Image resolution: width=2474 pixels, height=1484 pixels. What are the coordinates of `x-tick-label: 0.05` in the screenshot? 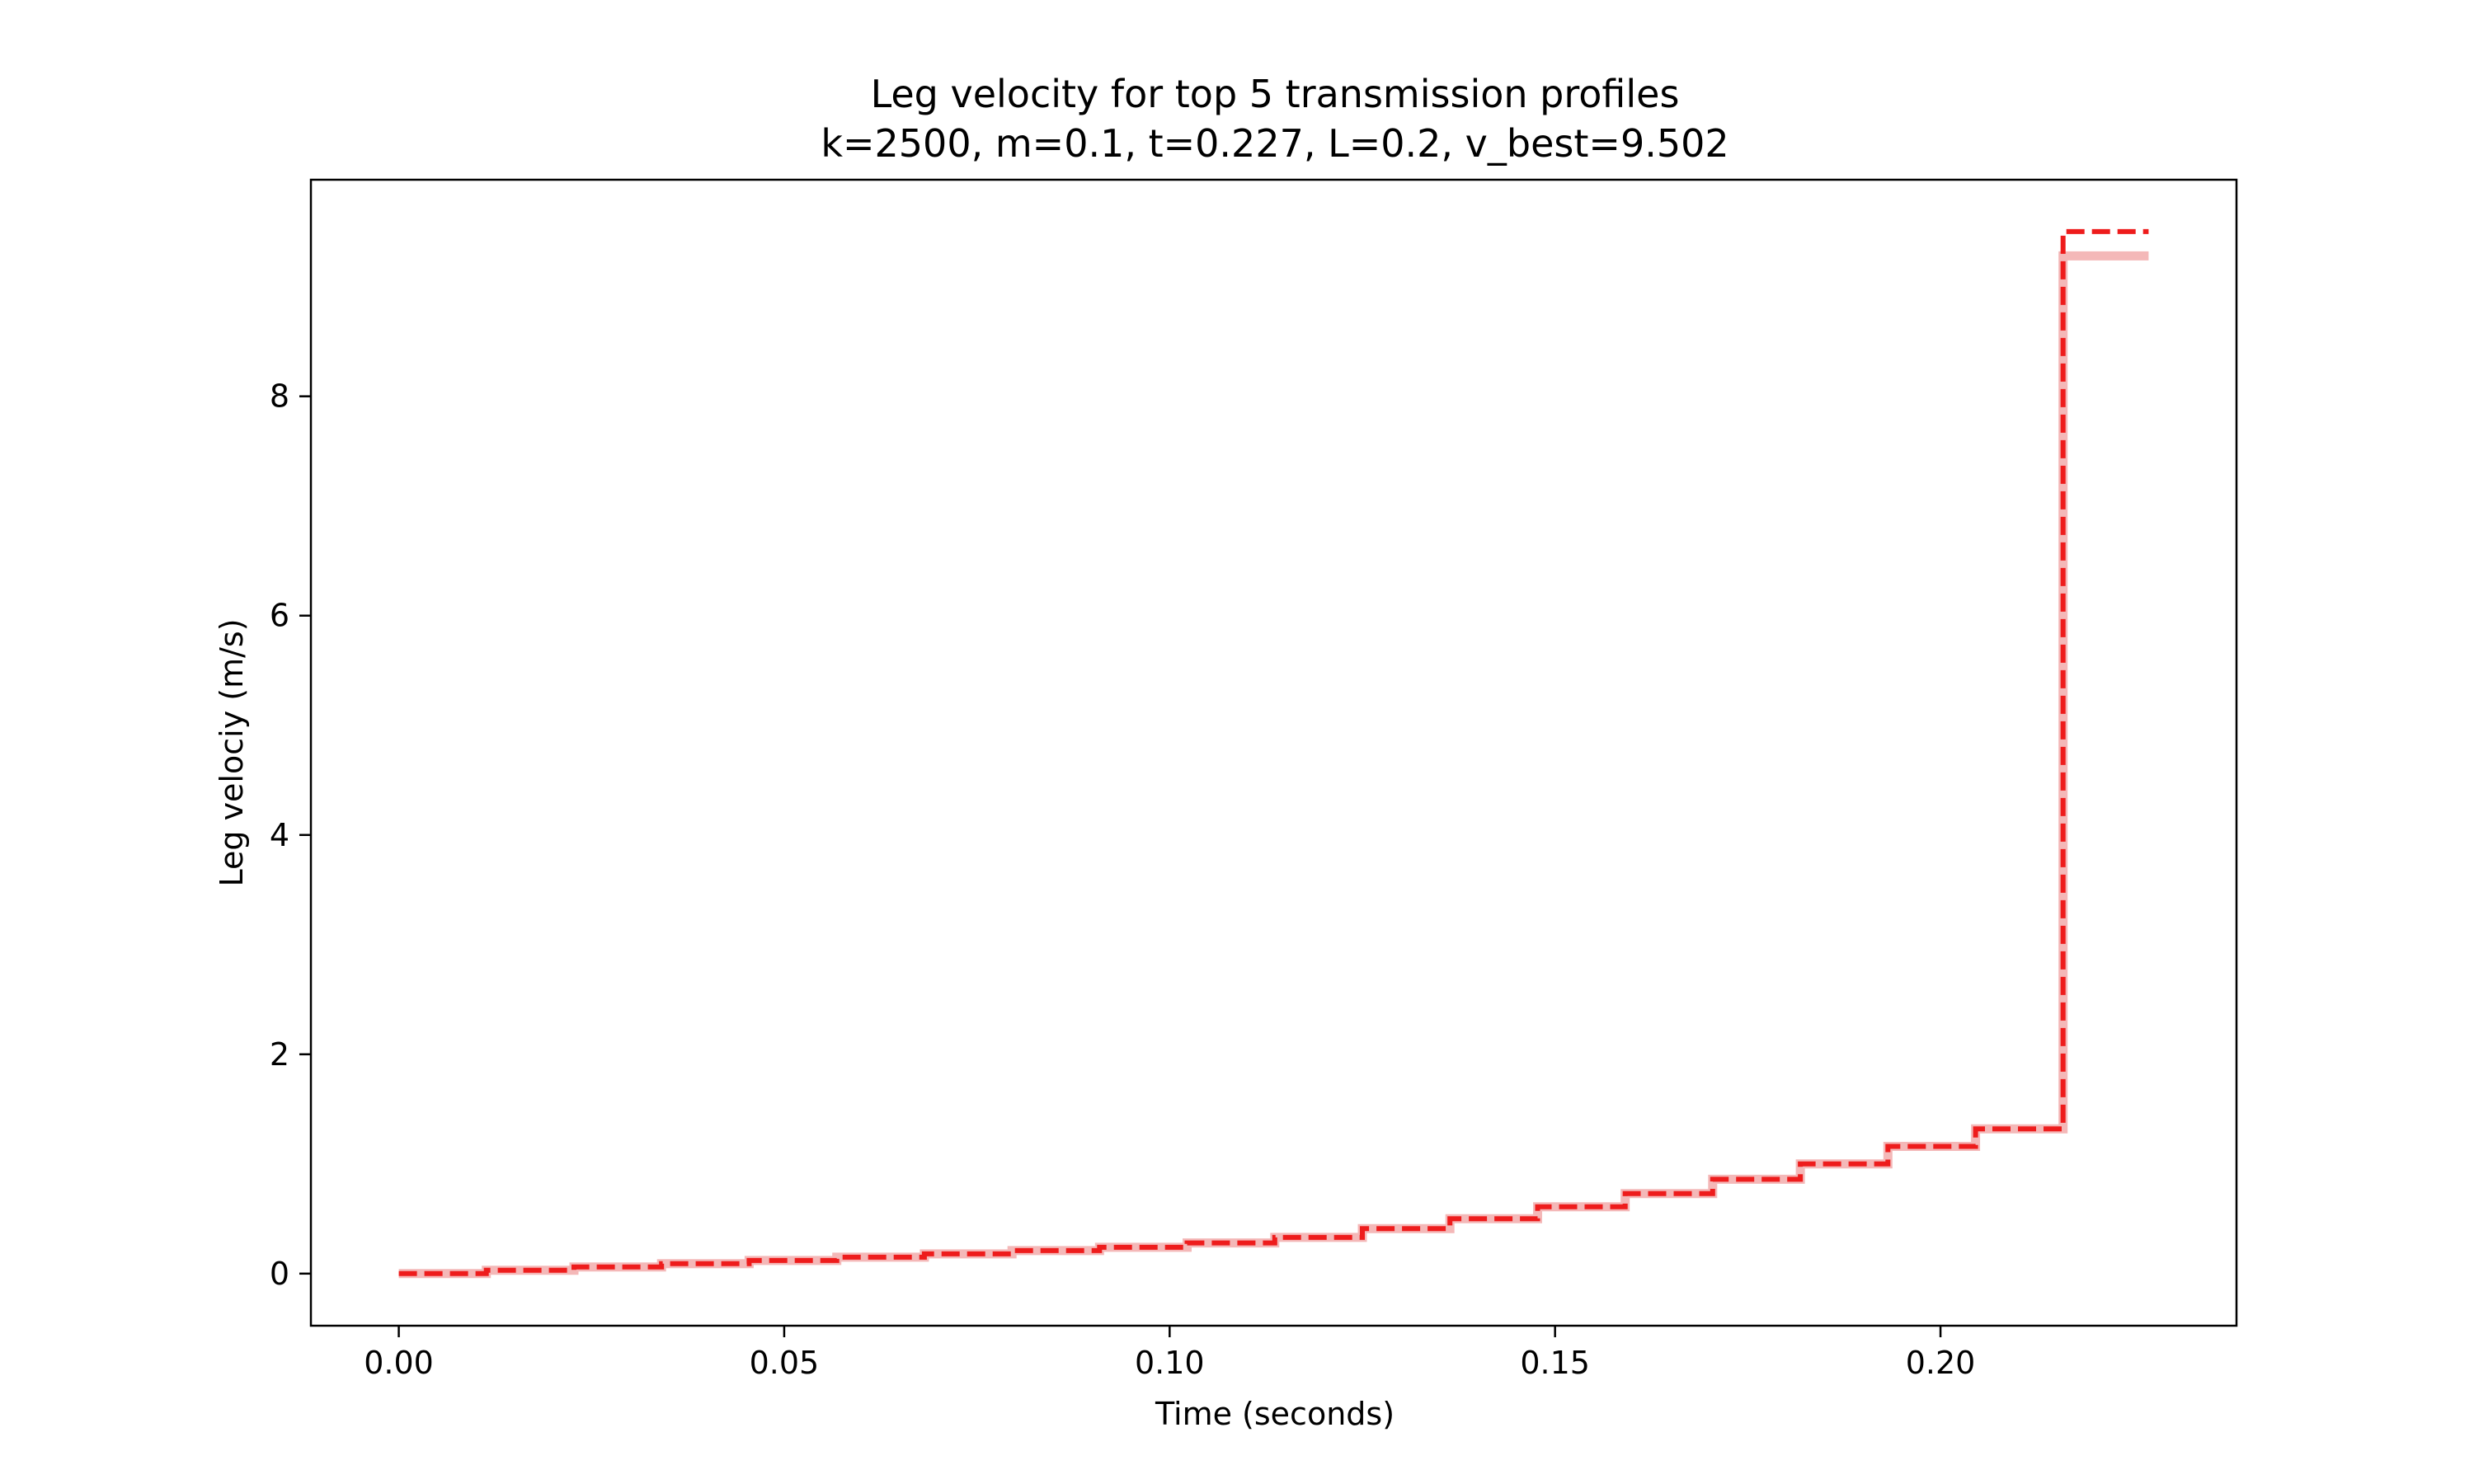 It's located at (785, 1363).